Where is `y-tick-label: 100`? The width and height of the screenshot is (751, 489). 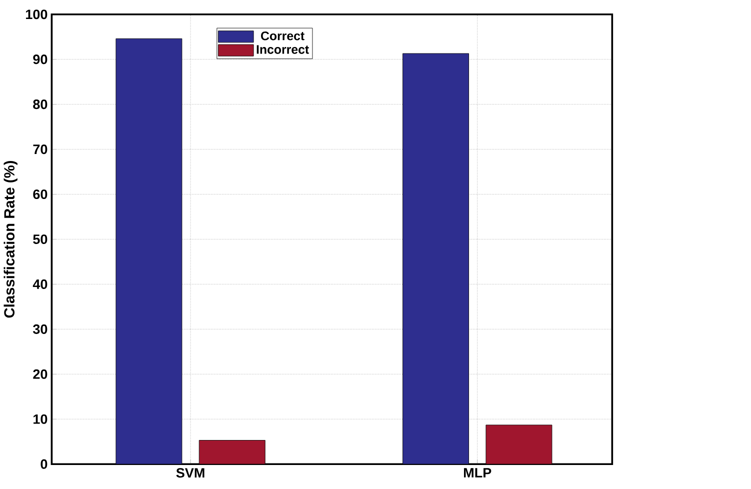 y-tick-label: 100 is located at coordinates (37, 14).